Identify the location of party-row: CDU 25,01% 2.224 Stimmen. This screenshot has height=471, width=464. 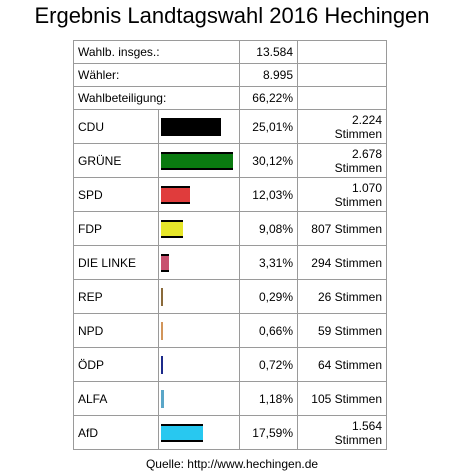
(230, 126).